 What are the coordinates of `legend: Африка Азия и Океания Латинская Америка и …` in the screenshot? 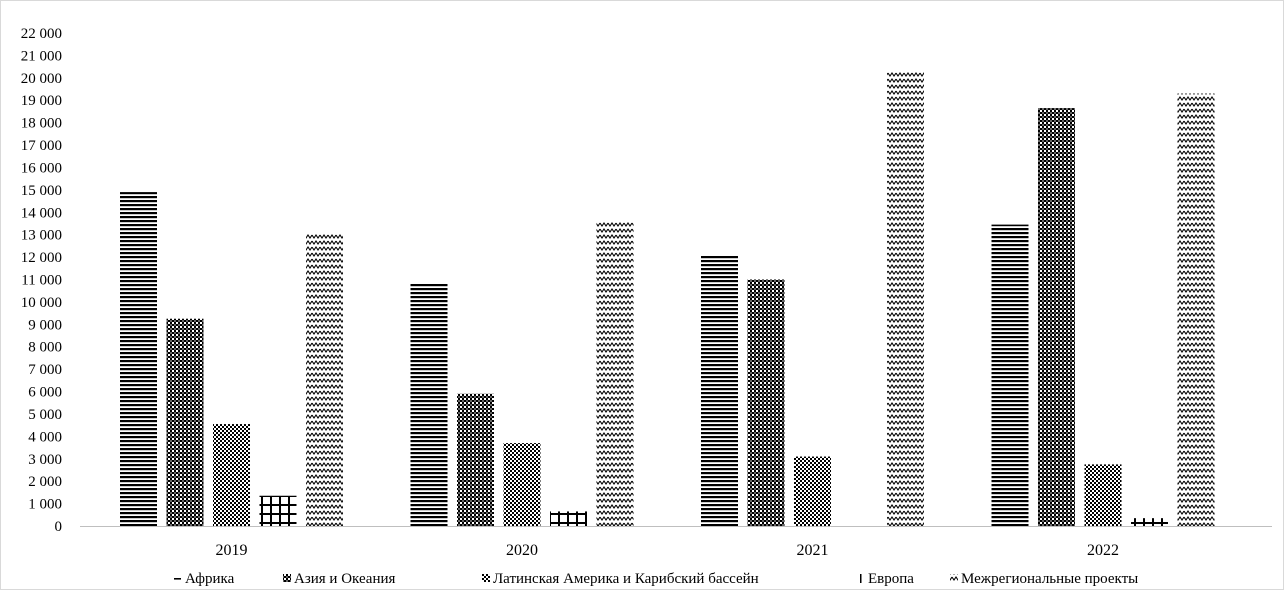 It's located at (656, 579).